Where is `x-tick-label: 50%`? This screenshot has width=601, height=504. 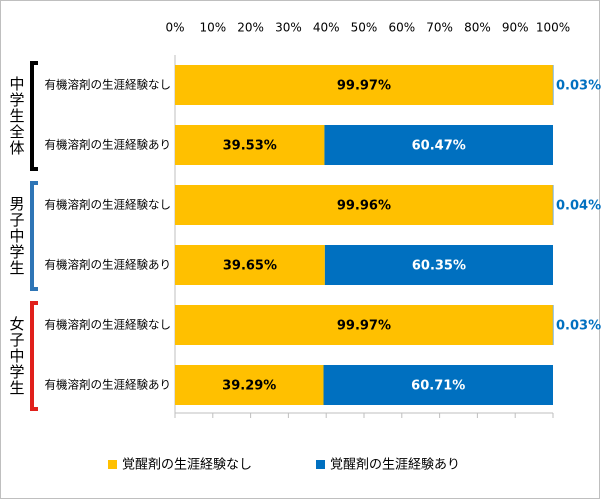
x-tick-label: 50% is located at coordinates (364, 28).